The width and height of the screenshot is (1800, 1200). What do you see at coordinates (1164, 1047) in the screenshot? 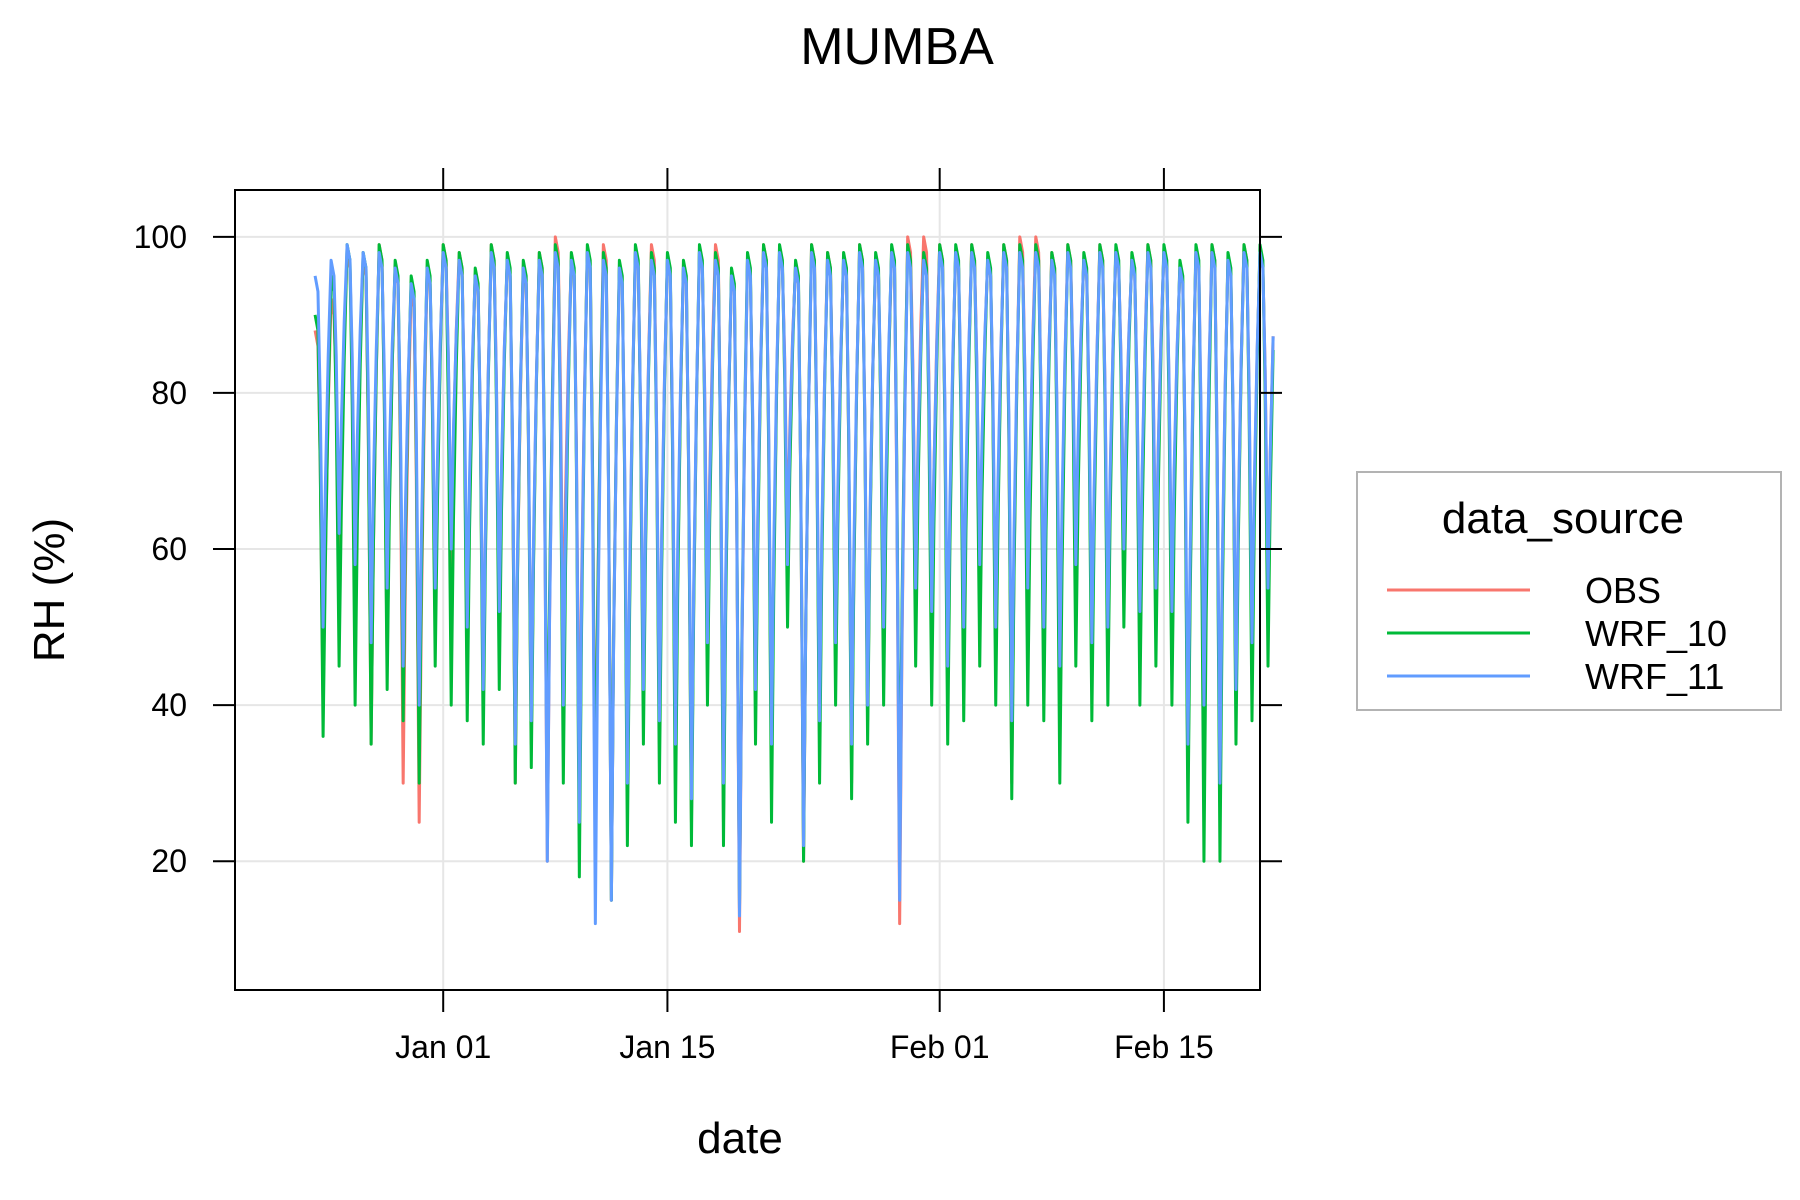
I see `x-tick-label: Feb 15` at bounding box center [1164, 1047].